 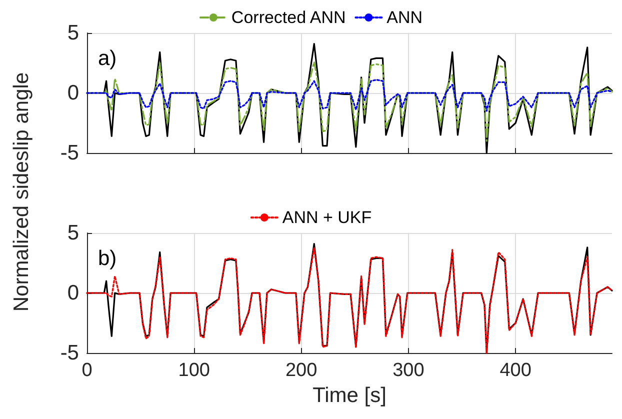 I want to click on y-axis-title: Normalized sideslip angle, so click(x=22, y=192).